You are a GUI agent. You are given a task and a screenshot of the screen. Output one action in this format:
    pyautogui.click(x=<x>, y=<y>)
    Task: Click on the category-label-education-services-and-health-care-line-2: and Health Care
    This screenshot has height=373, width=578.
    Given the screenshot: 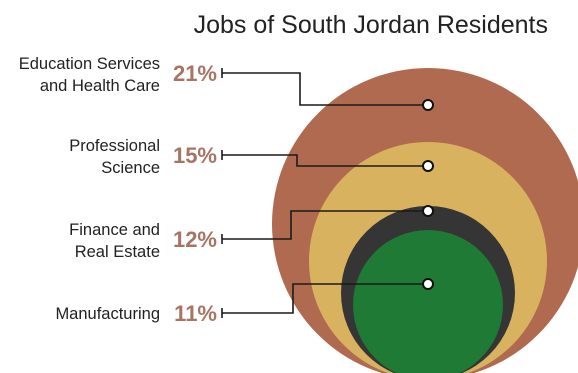 What is the action you would take?
    pyautogui.click(x=100, y=86)
    